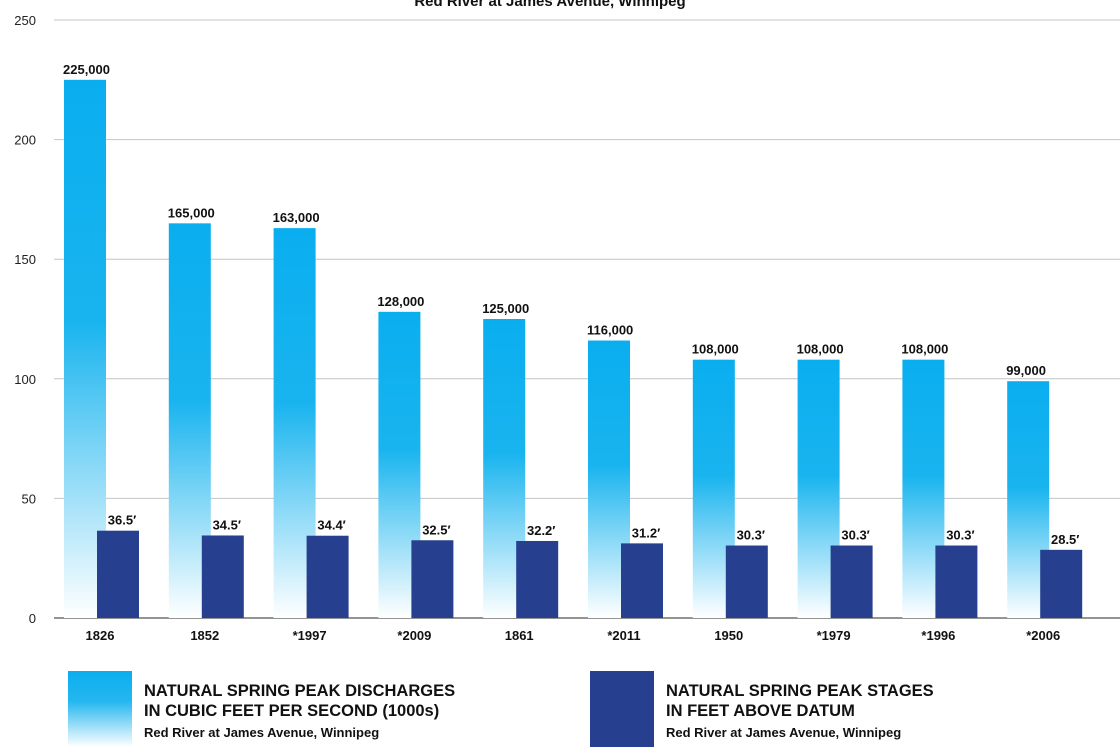  What do you see at coordinates (191, 212) in the screenshot?
I see `data-label-discharge: 165,000` at bounding box center [191, 212].